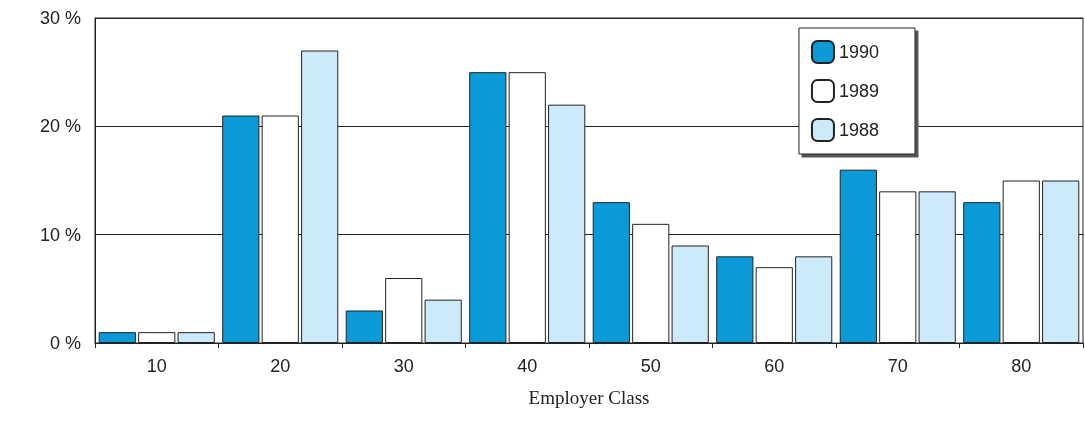 The width and height of the screenshot is (1085, 421). I want to click on x-tick-label: 70, so click(897, 366).